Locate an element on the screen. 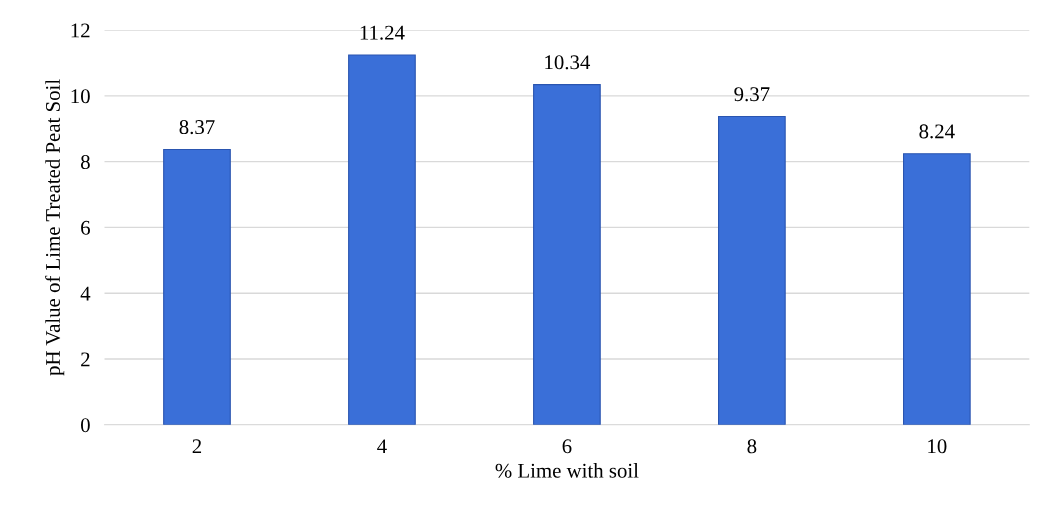 The image size is (1045, 518). x-tick-label: 10 is located at coordinates (937, 446).